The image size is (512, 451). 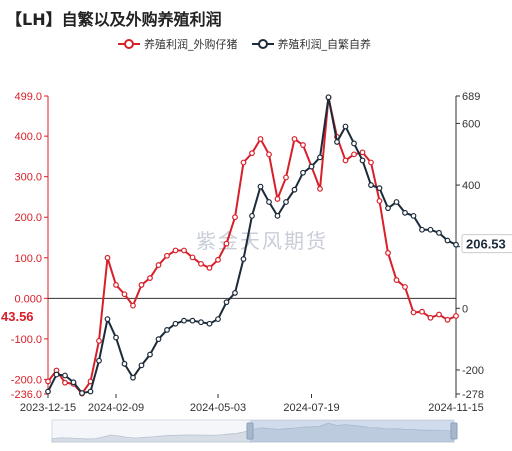 I want to click on right-tick-label: -278, so click(x=473, y=395).